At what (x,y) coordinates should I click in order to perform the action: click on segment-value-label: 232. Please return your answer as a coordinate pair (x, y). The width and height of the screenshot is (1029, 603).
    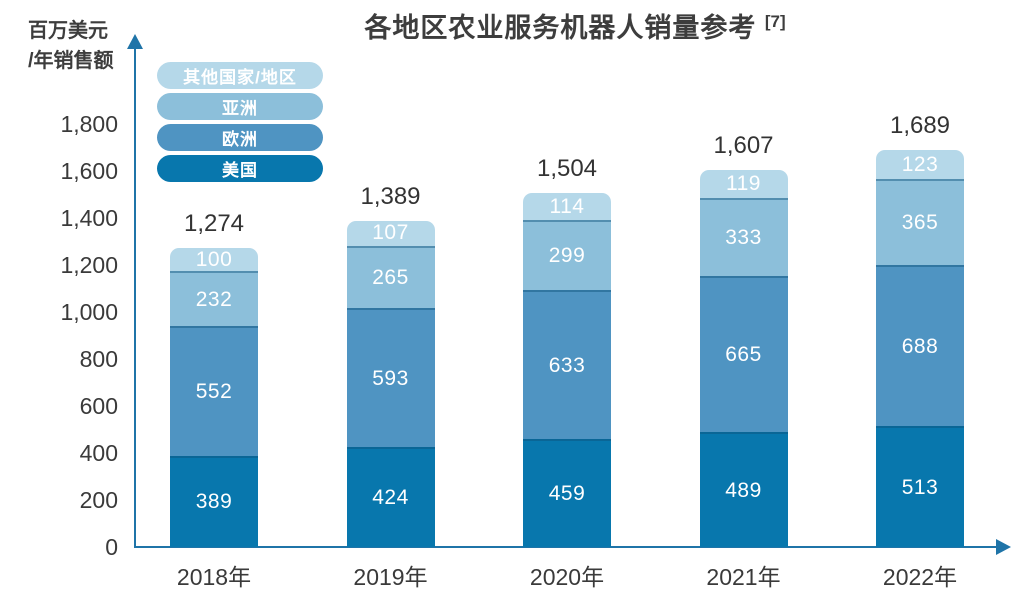
    Looking at the image, I should click on (214, 299).